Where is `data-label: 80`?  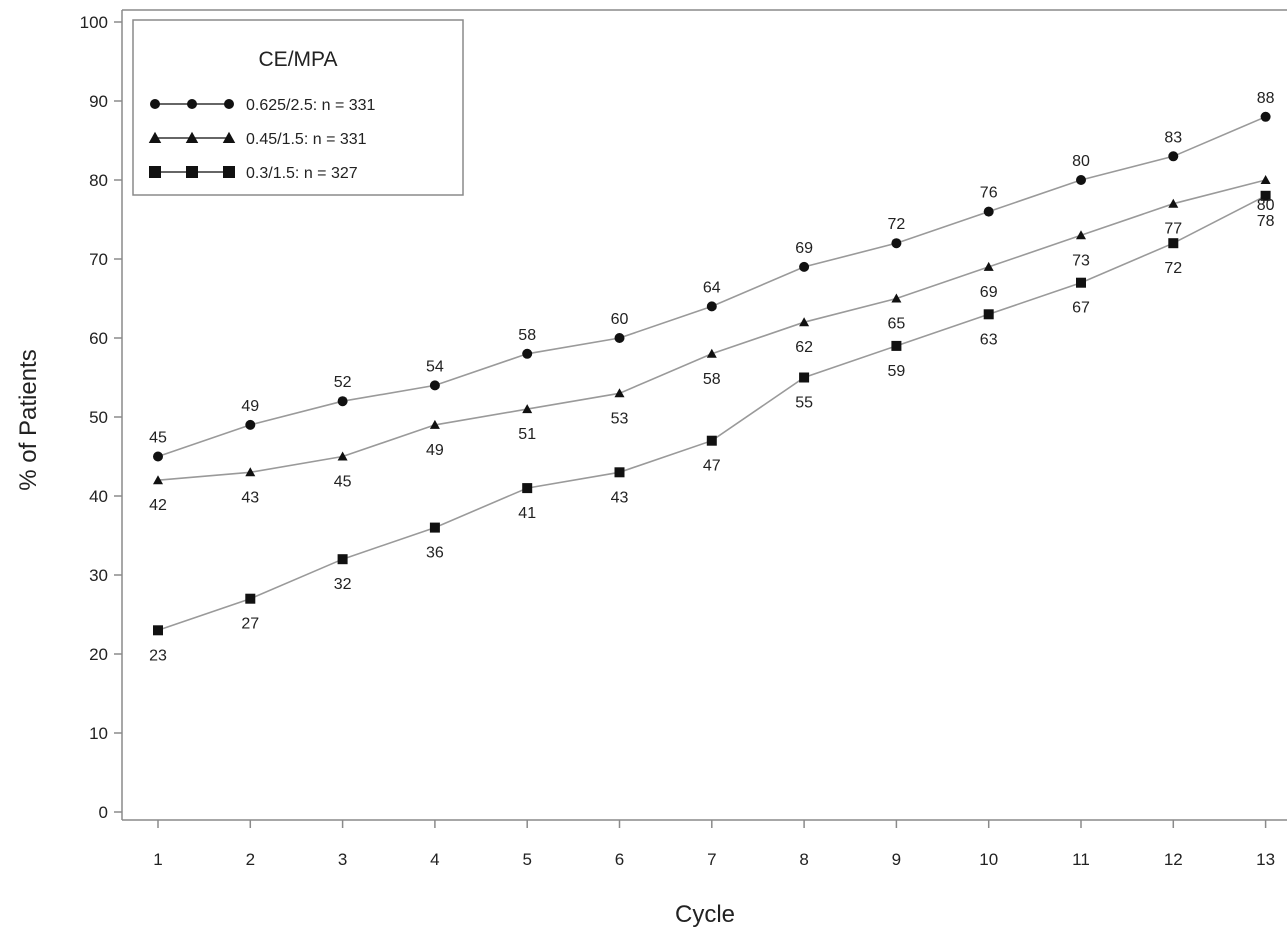 data-label: 80 is located at coordinates (1081, 161).